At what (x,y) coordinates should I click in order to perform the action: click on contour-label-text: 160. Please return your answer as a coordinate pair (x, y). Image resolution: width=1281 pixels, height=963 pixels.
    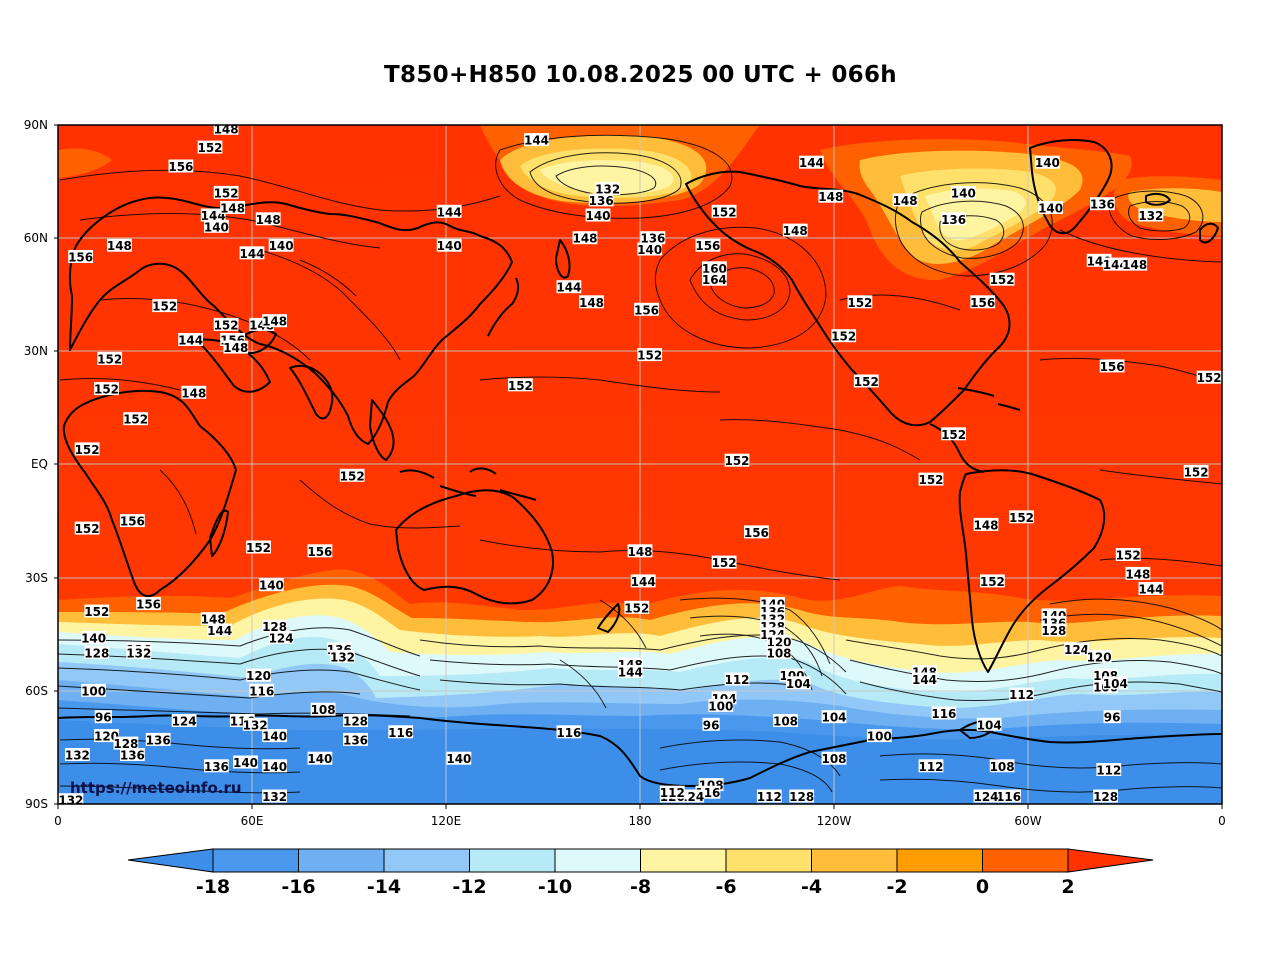
    Looking at the image, I should click on (714, 269).